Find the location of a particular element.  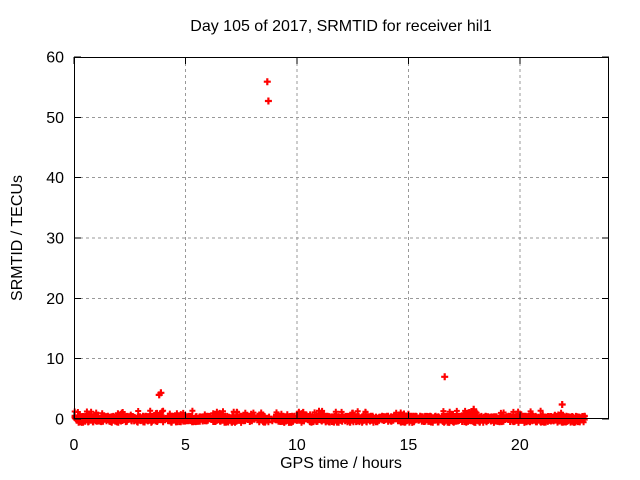

y-tick-labels: 0 10 20 30 40 50 60 is located at coordinates (55, 239).